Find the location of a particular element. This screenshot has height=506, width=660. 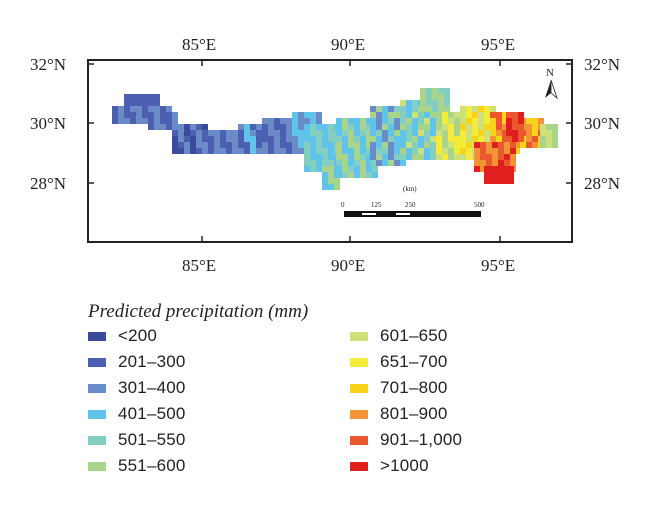

legend-item: 501–550 is located at coordinates (137, 440).